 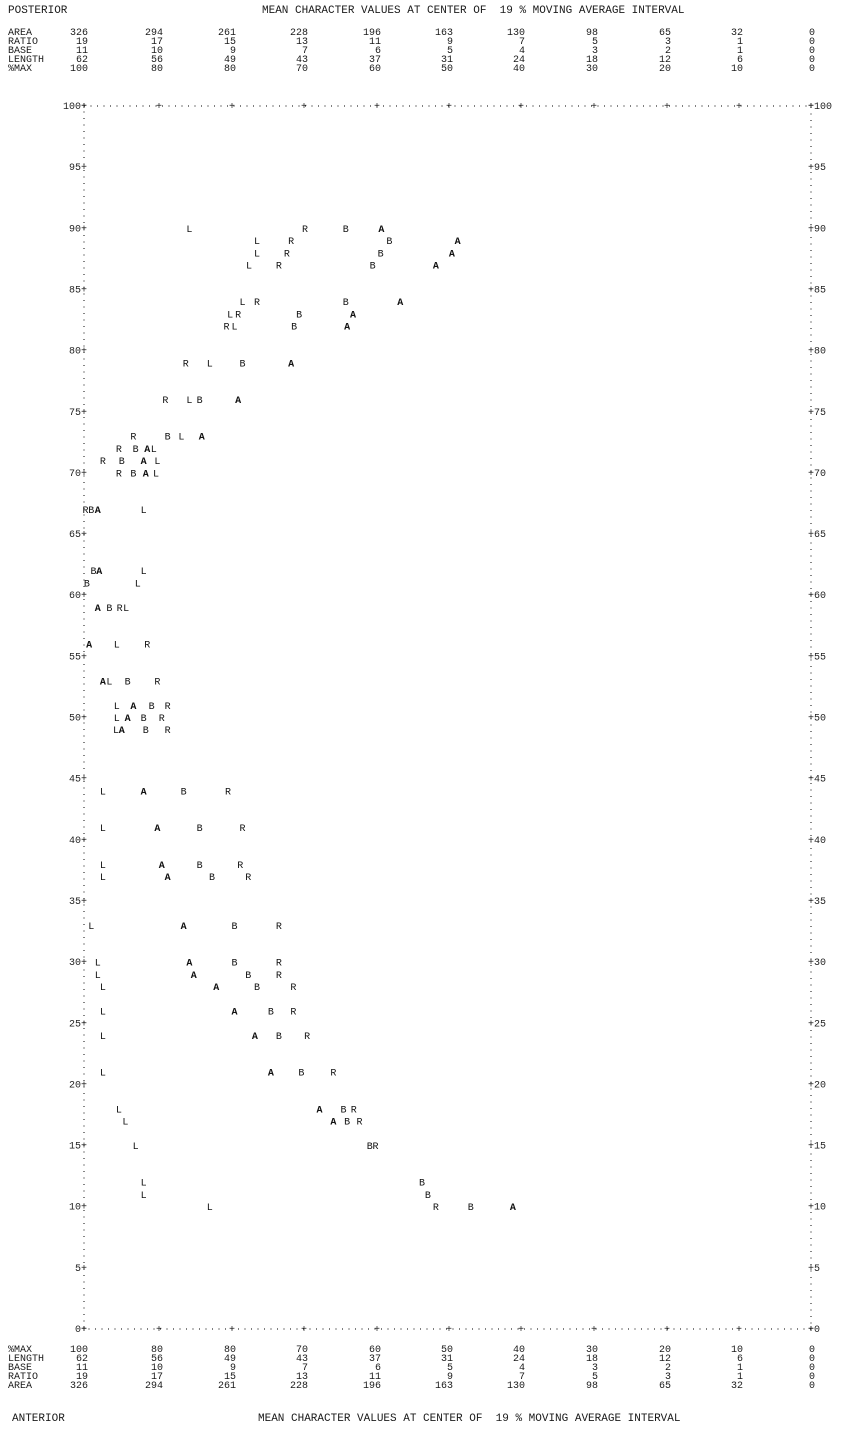 I want to click on top-scale-value: 15, so click(x=229, y=42).